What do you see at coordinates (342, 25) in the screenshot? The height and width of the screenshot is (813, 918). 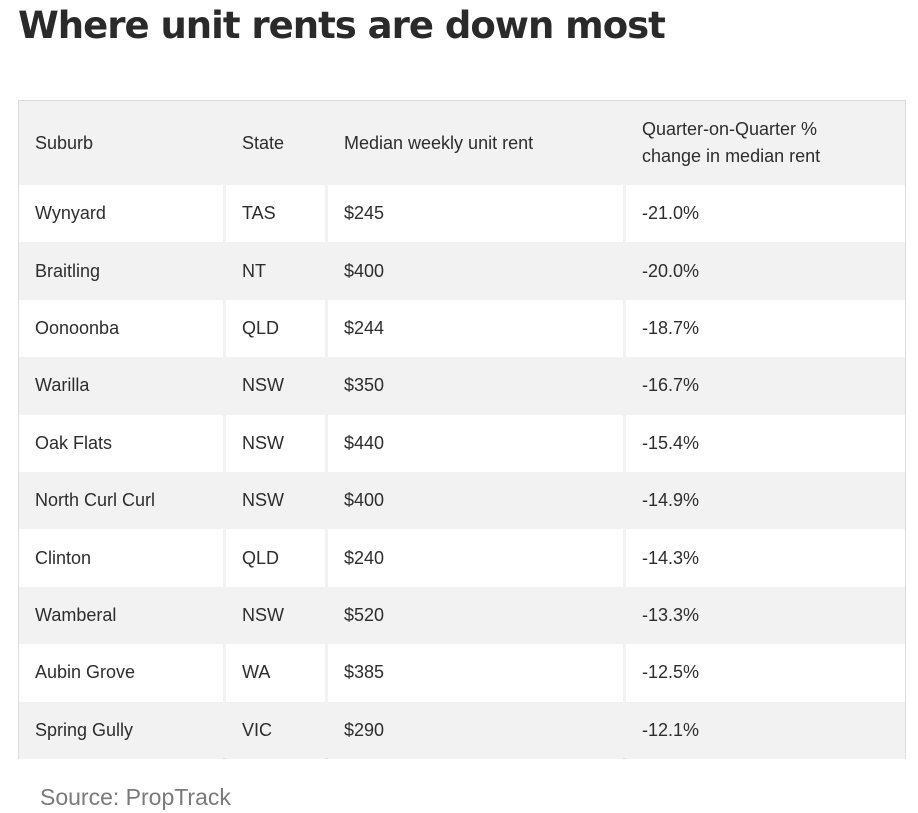 I see `page-title: Where unit rents are down most` at bounding box center [342, 25].